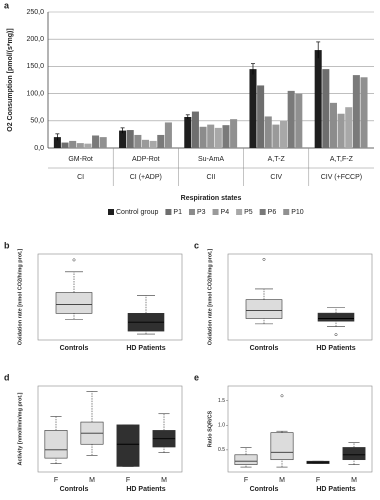  Describe the element at coordinates (7, 245) in the screenshot. I see `panel-label: b` at that location.